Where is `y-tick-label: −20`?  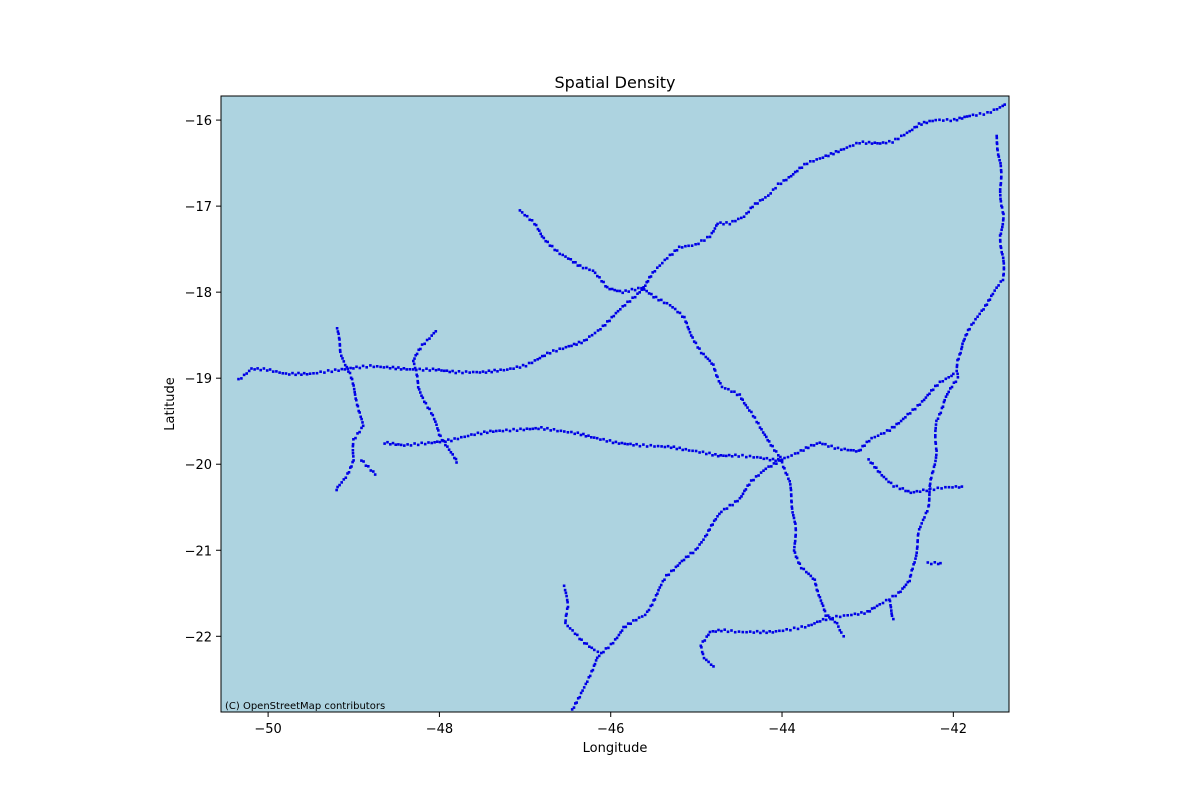
y-tick-label: −20 is located at coordinates (198, 465).